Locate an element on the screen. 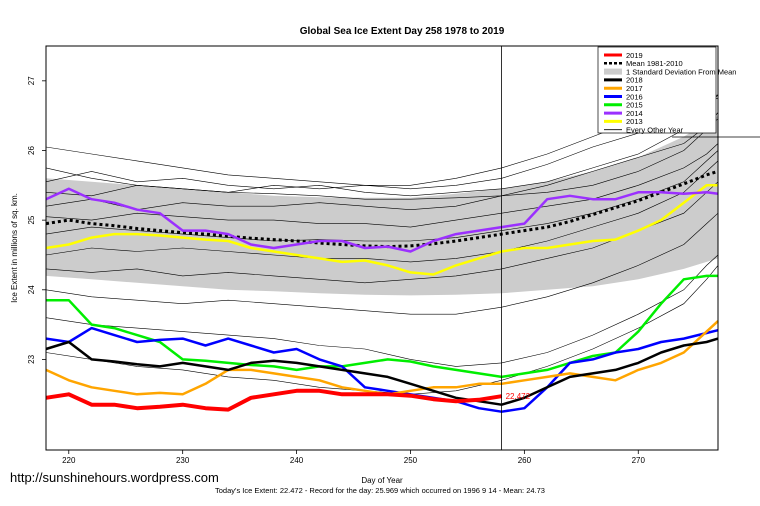  y-tick-label-24: 24 is located at coordinates (31, 289).